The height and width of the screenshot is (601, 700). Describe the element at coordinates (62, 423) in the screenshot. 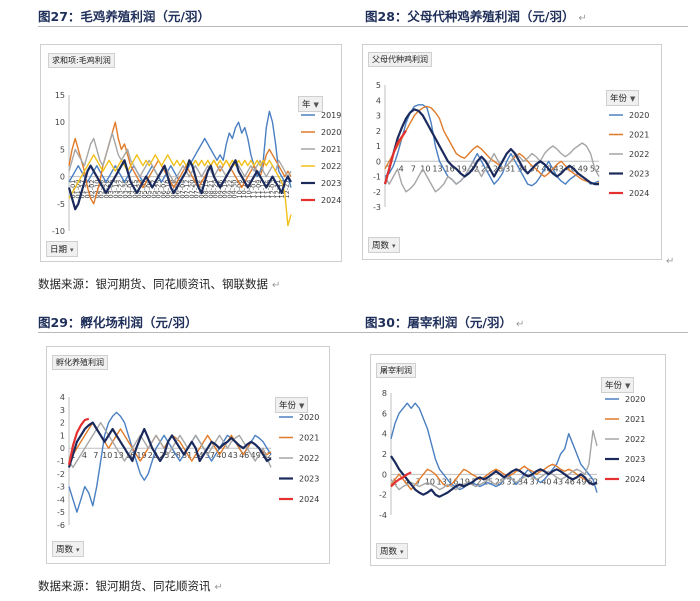

I see `y-tick-label: 2` at that location.